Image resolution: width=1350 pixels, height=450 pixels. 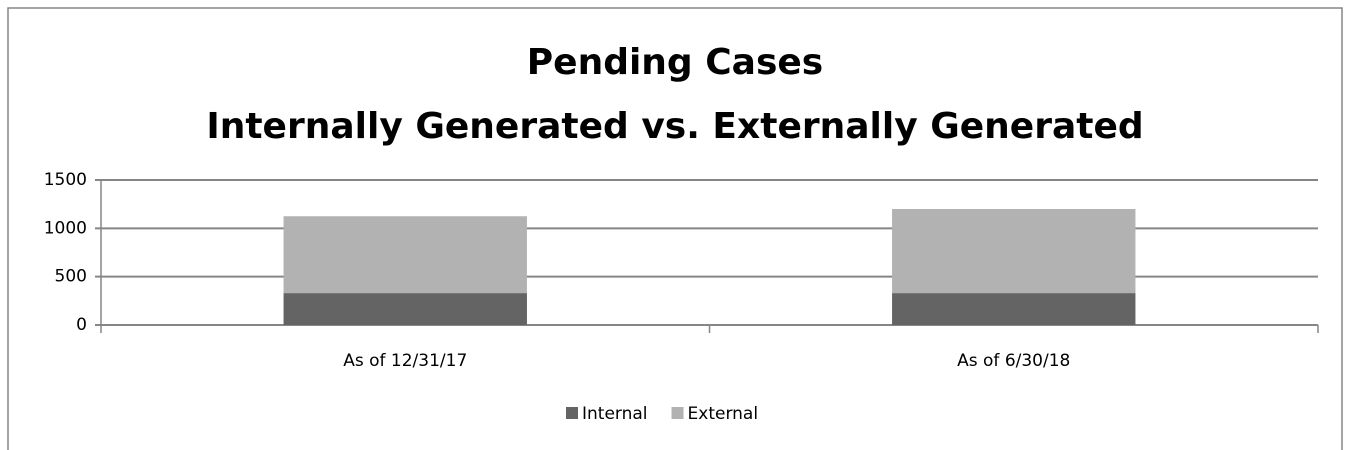 What do you see at coordinates (71, 277) in the screenshot?
I see `y-tick-label: 500` at bounding box center [71, 277].